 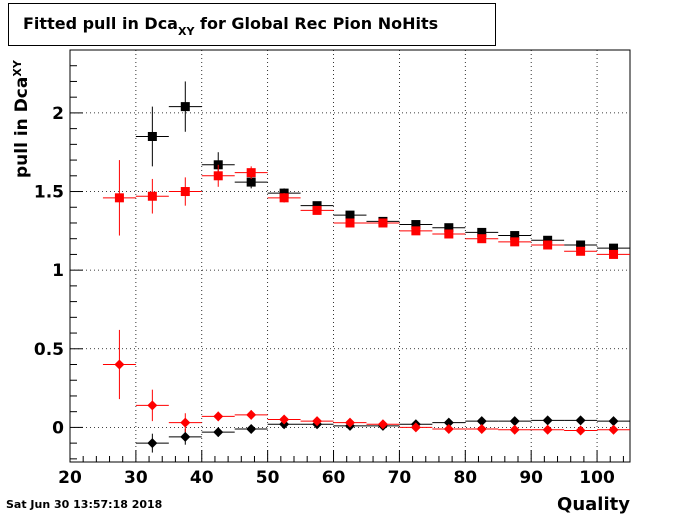 I want to click on timestamp: Sat Jun 30 13:57:18 2018, so click(x=84, y=504).